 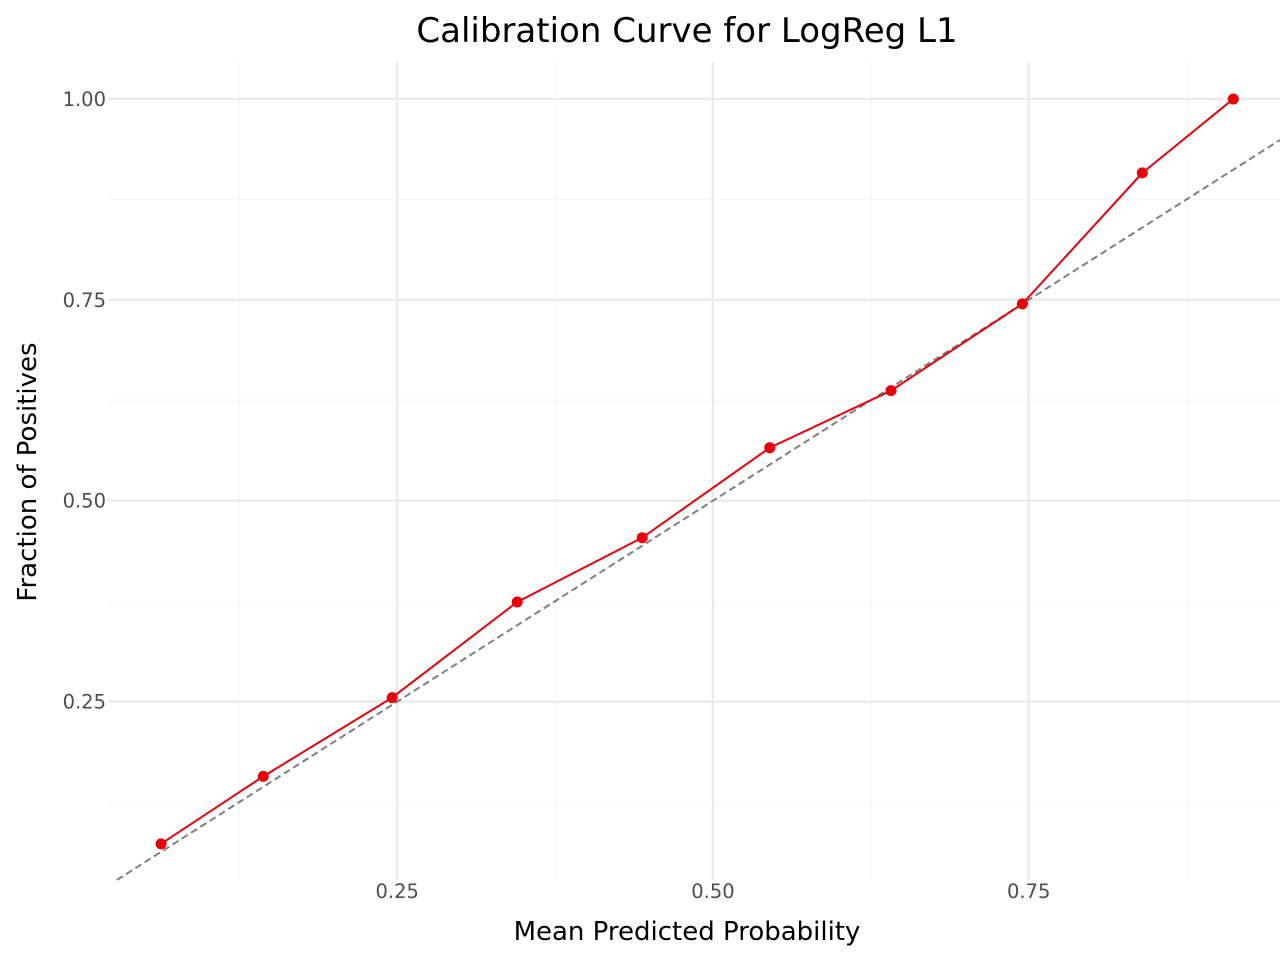 I want to click on x-tick-label: 0.50, so click(x=712, y=891).